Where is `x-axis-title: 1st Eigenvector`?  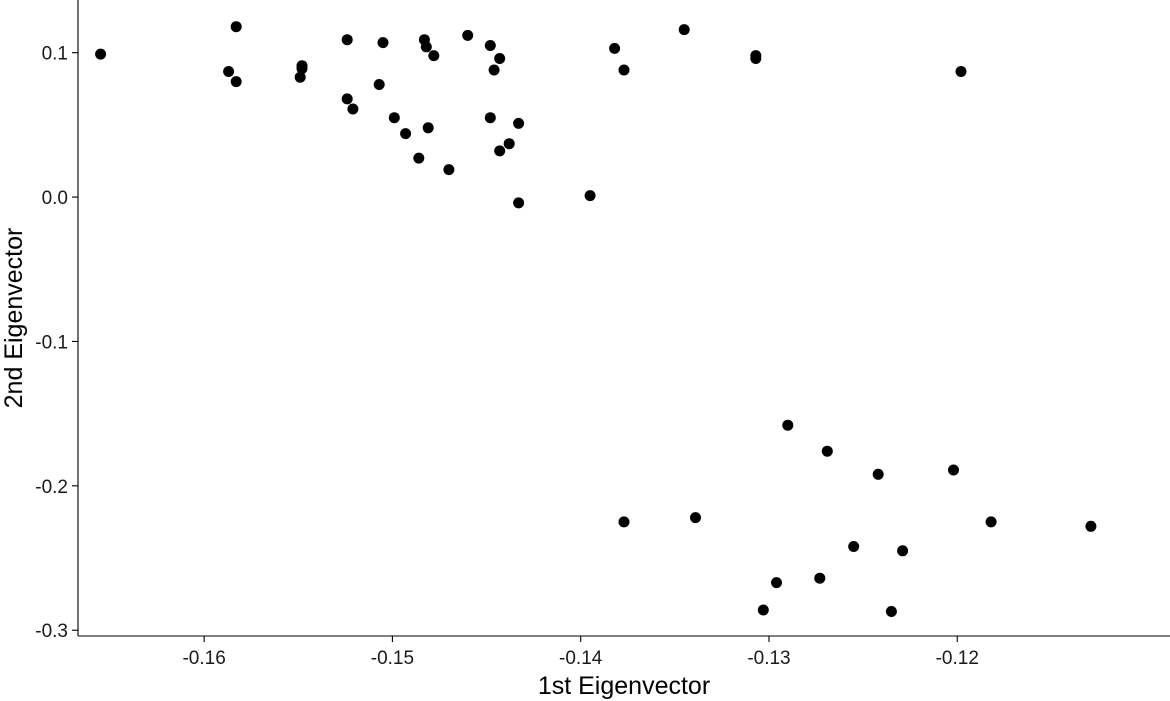 x-axis-title: 1st Eigenvector is located at coordinates (624, 686).